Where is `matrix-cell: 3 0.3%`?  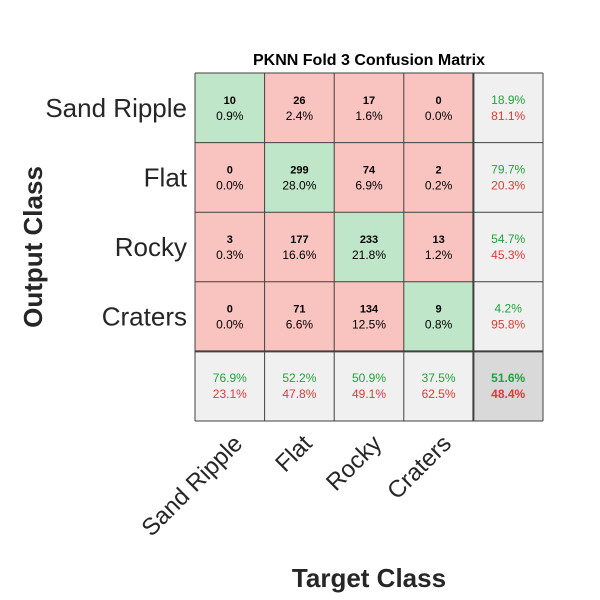
matrix-cell: 3 0.3% is located at coordinates (230, 247).